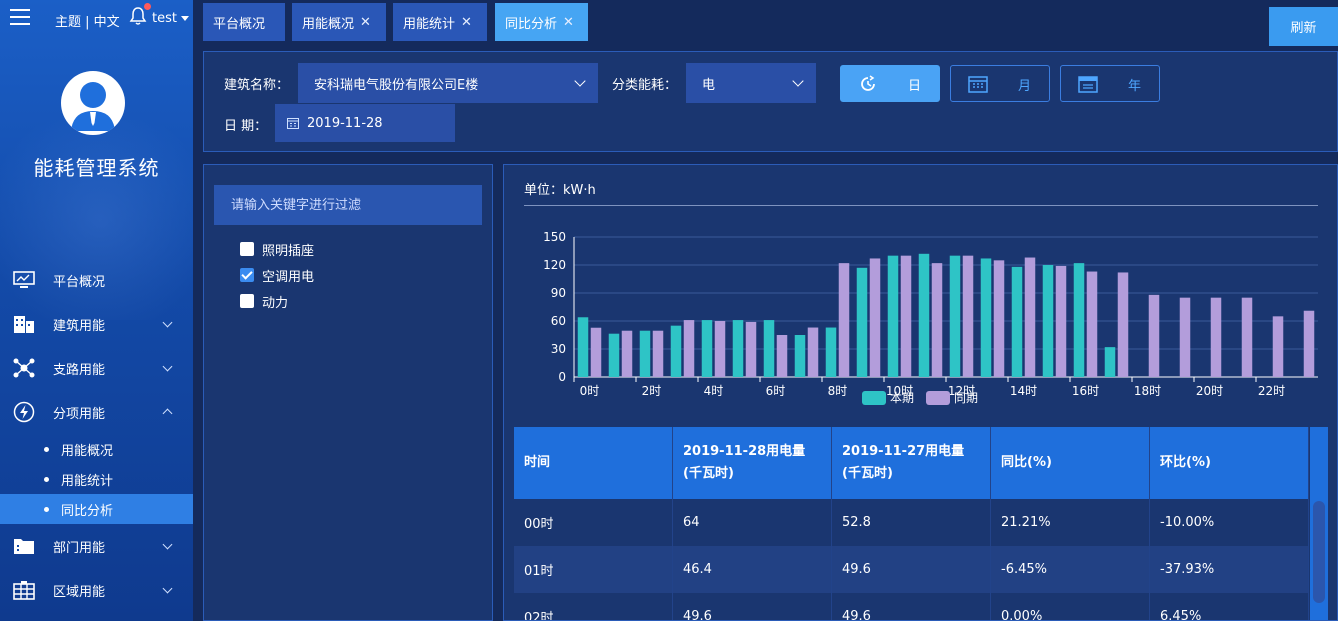 This screenshot has width=1338, height=621. I want to click on refresh-button: 刷新, so click(1303, 26).